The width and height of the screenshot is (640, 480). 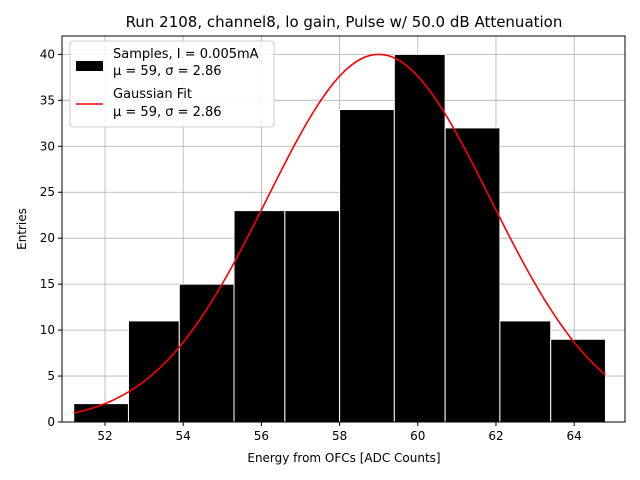 What do you see at coordinates (89, 66) in the screenshot?
I see `legend-samples-patch` at bounding box center [89, 66].